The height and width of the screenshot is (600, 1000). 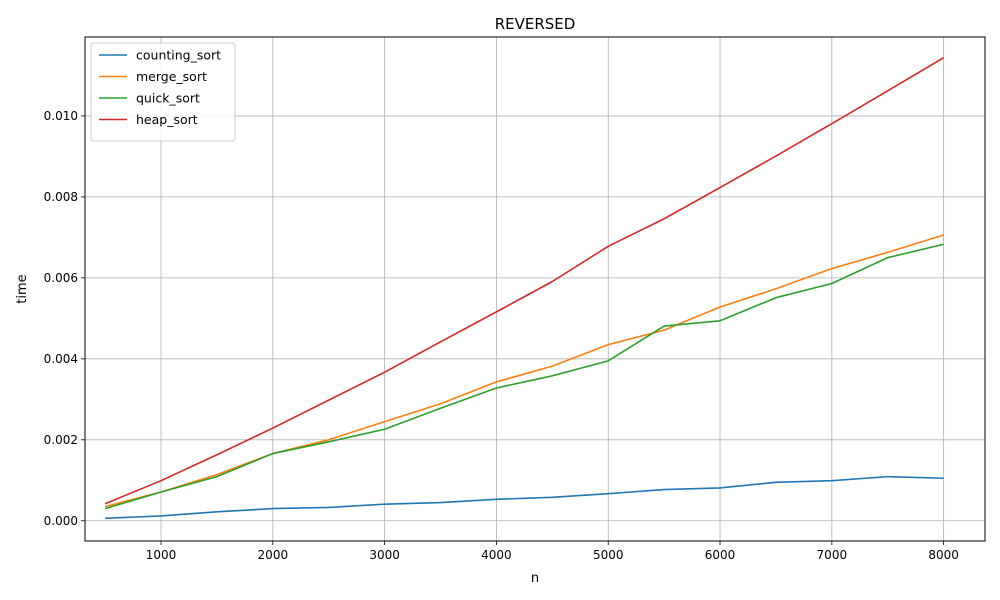 What do you see at coordinates (832, 555) in the screenshot?
I see `x-tick-label: 7000` at bounding box center [832, 555].